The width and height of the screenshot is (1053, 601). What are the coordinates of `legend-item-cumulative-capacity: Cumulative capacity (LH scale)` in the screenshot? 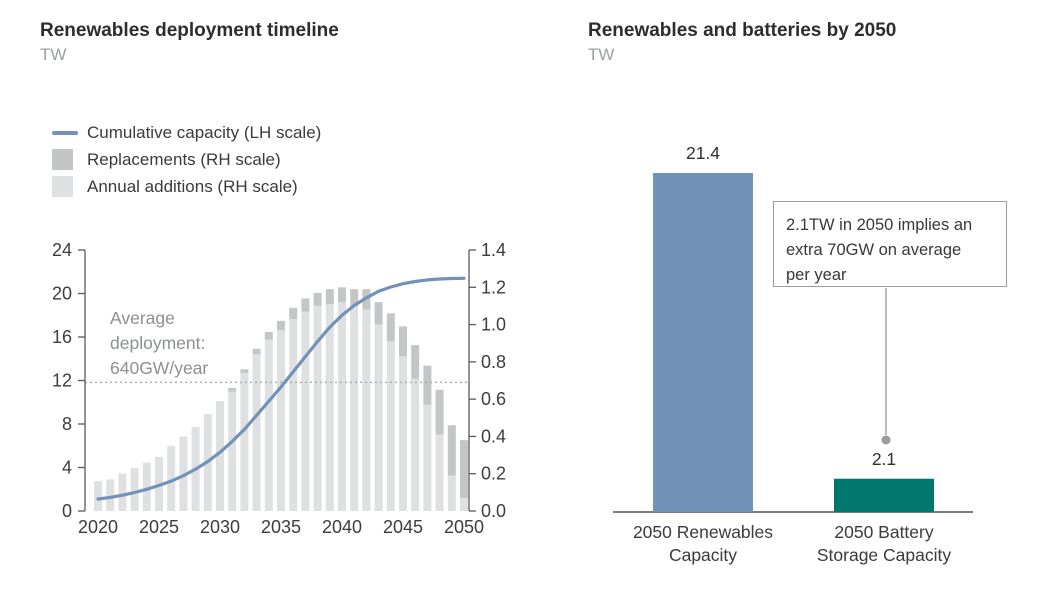 It's located at (186, 132).